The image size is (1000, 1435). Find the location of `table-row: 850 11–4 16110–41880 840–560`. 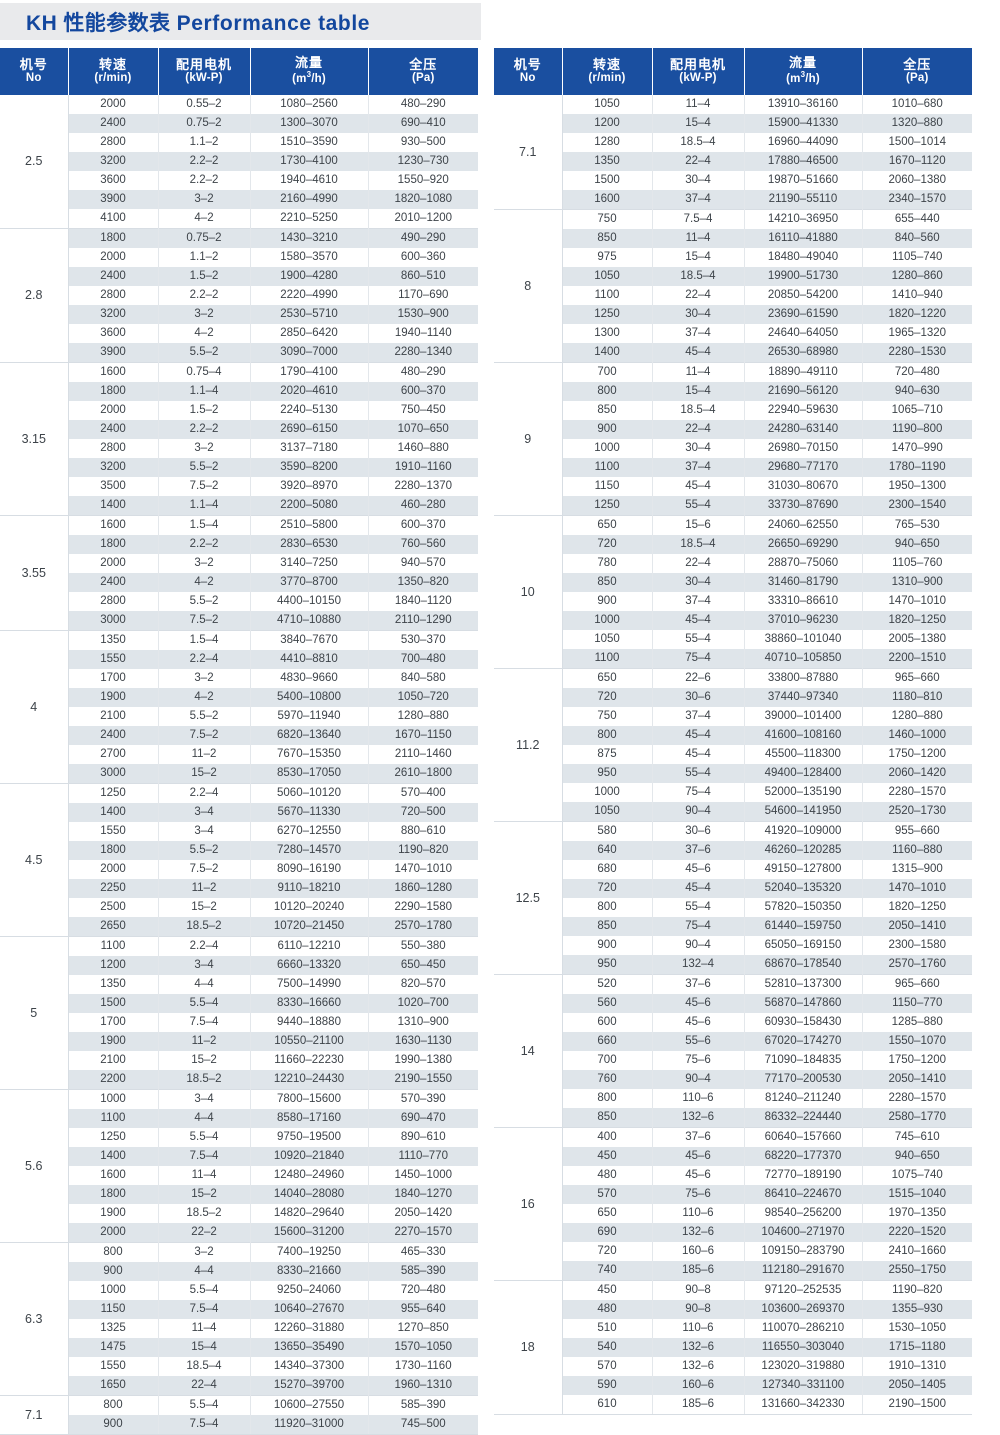

table-row: 850 11–4 16110–41880 840–560 is located at coordinates (733, 238).